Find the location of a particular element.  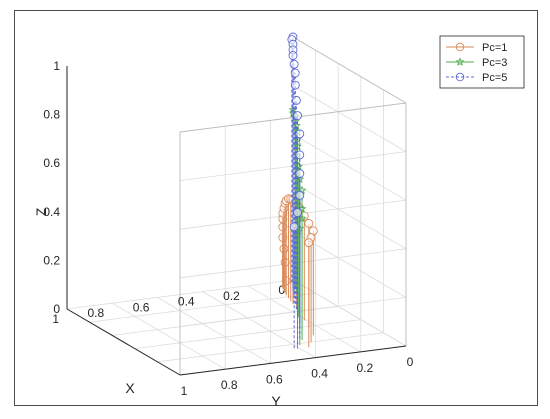

x-tick-4: 0.8 is located at coordinates (96, 313).